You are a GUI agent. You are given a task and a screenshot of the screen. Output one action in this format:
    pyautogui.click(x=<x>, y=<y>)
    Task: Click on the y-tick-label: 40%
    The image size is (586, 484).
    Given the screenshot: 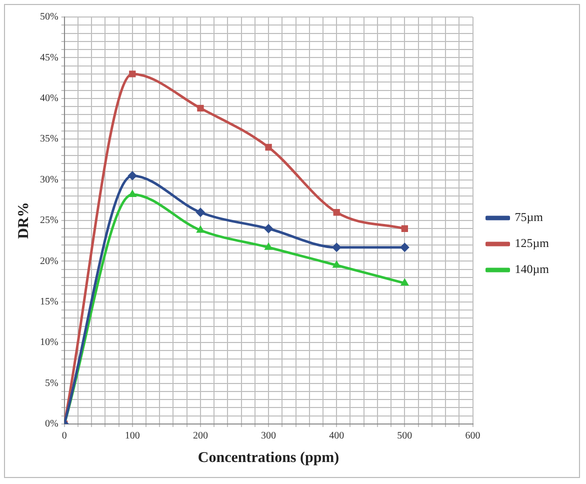 What is the action you would take?
    pyautogui.click(x=49, y=98)
    